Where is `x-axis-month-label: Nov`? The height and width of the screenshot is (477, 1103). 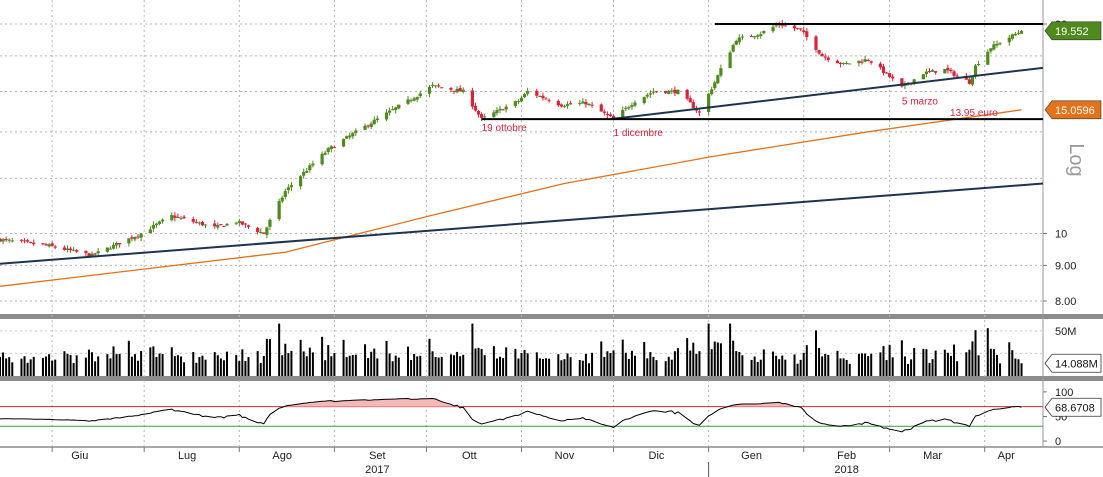
x-axis-month-label: Nov is located at coordinates (565, 456).